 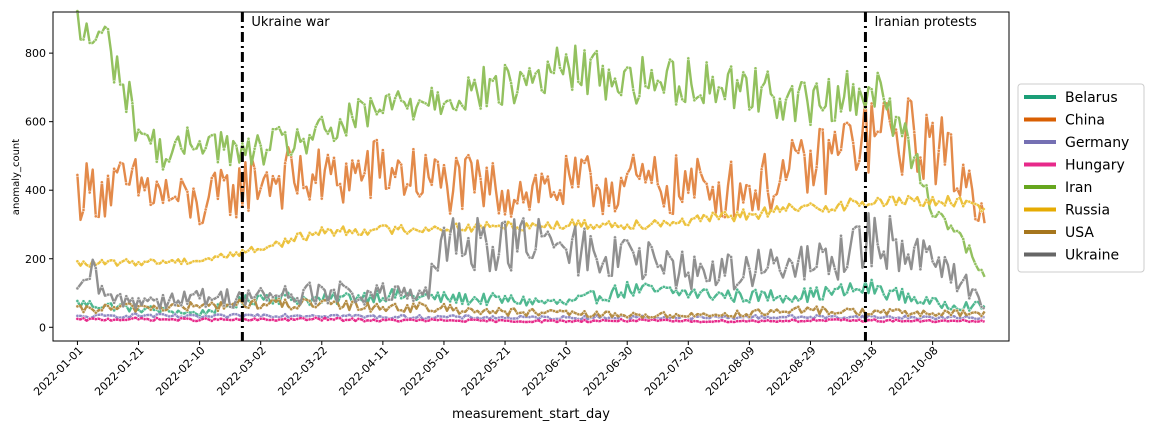 I want to click on x-tick-label: 2022-10-08, so click(x=913, y=371).